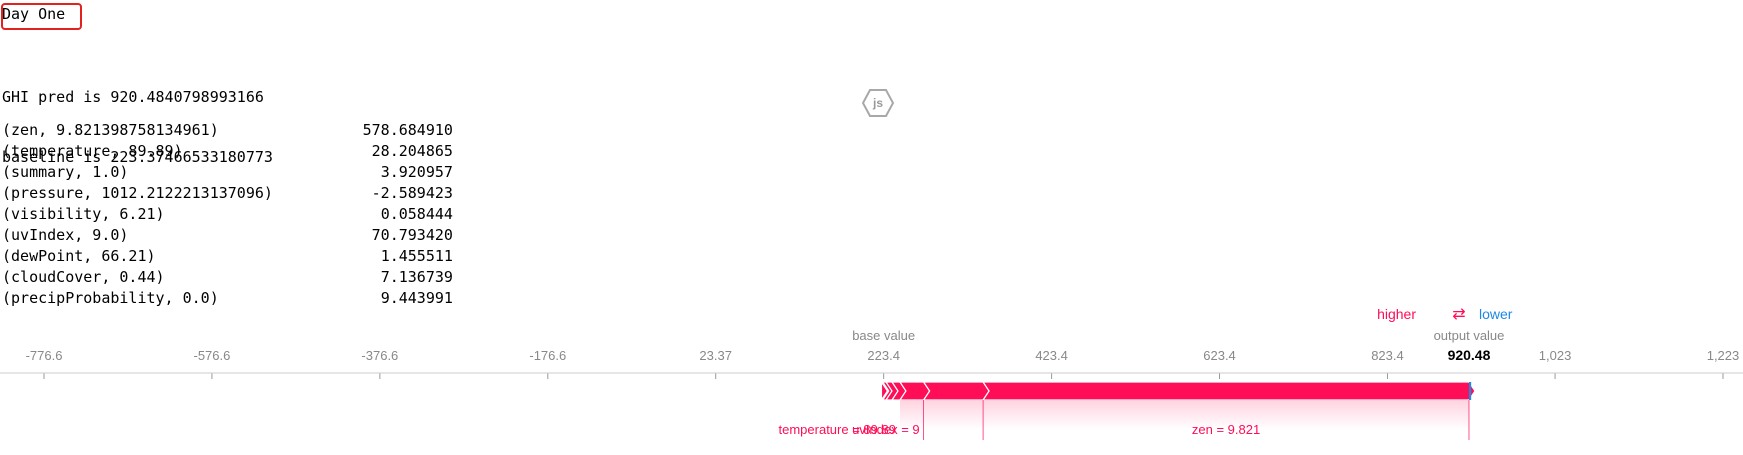  I want to click on axis-tick-label: -576.6, so click(211, 355).